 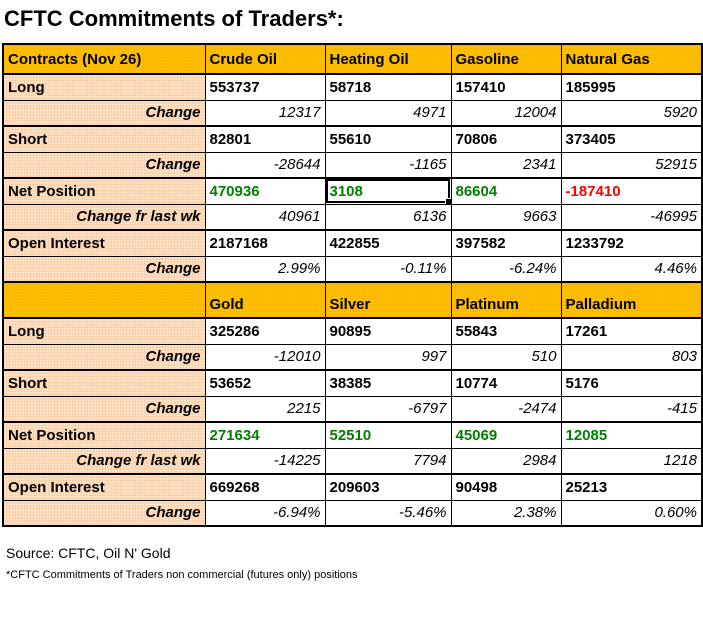 What do you see at coordinates (388, 139) in the screenshot?
I see `value-cell: 55610` at bounding box center [388, 139].